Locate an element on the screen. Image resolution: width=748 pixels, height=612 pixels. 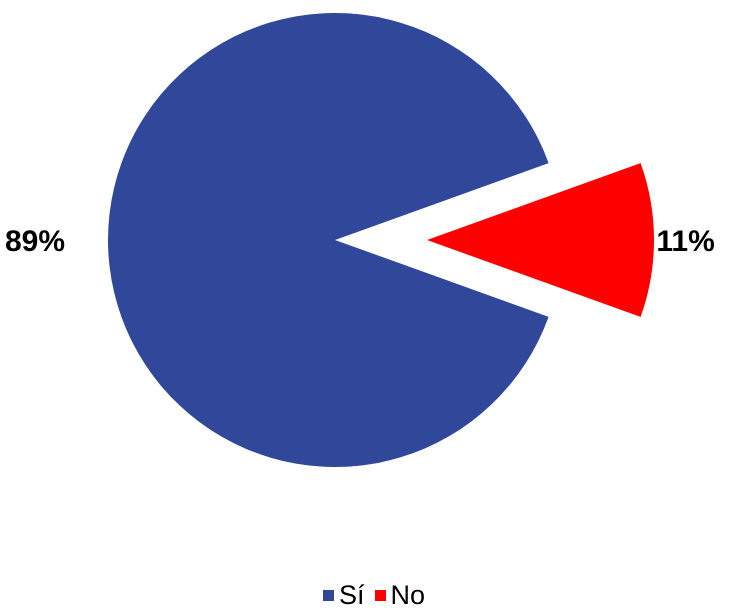
legend-item-no: No is located at coordinates (400, 595).